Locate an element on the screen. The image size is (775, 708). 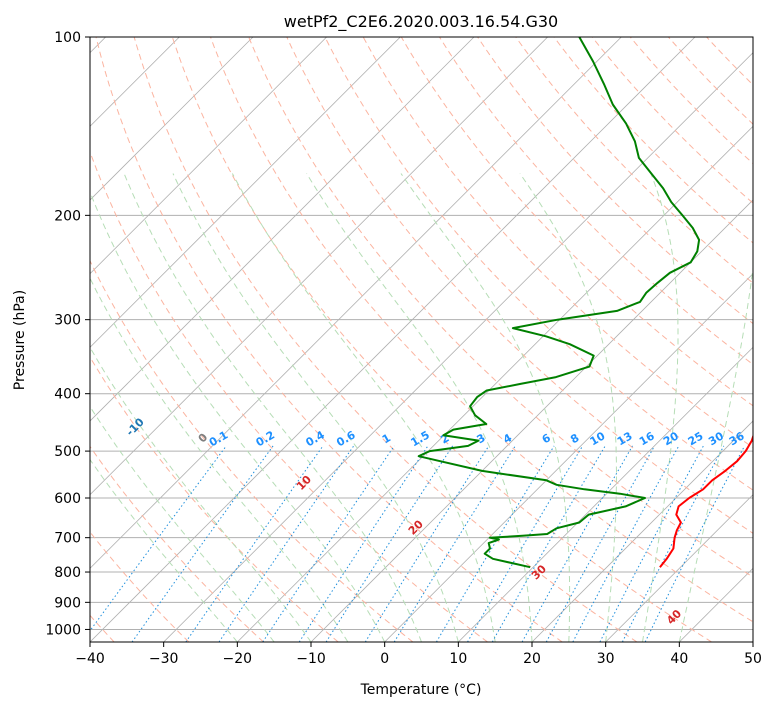
y-tick-label: 500 is located at coordinates (67, 452).